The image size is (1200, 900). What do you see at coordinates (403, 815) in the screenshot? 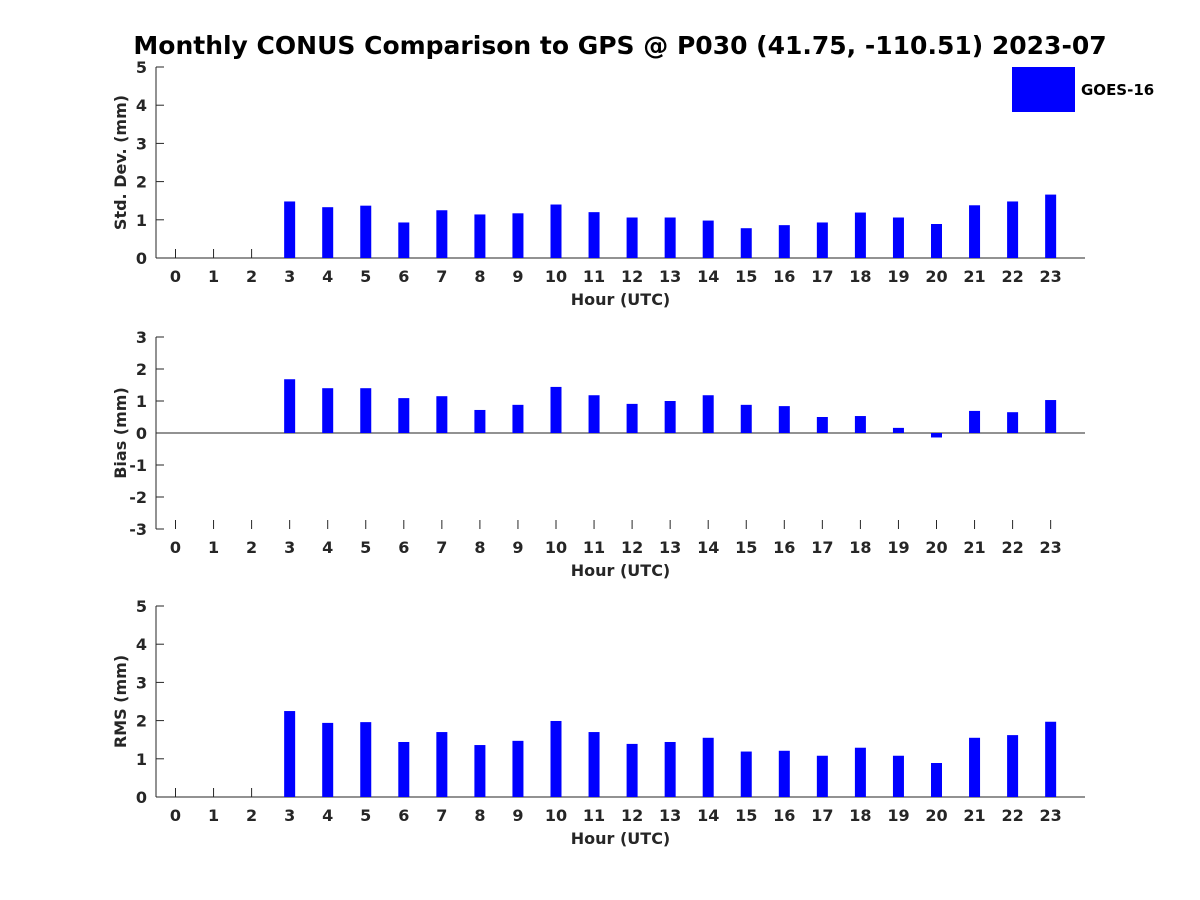
I see `x-tick-label: 6` at bounding box center [403, 815].